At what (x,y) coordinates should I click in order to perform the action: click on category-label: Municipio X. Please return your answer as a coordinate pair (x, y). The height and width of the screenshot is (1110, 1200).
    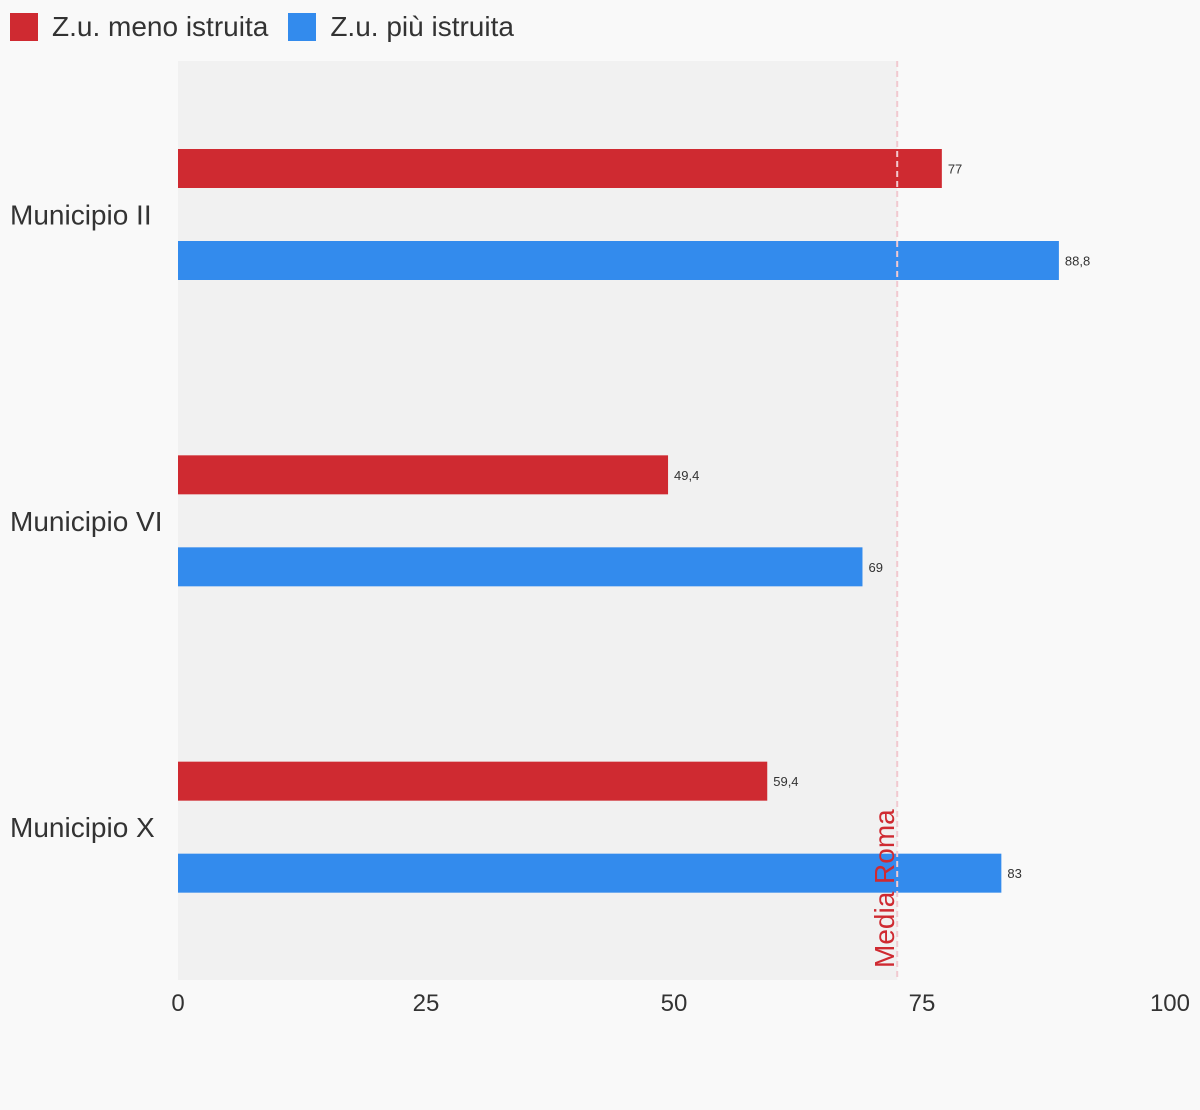
    Looking at the image, I should click on (82, 827).